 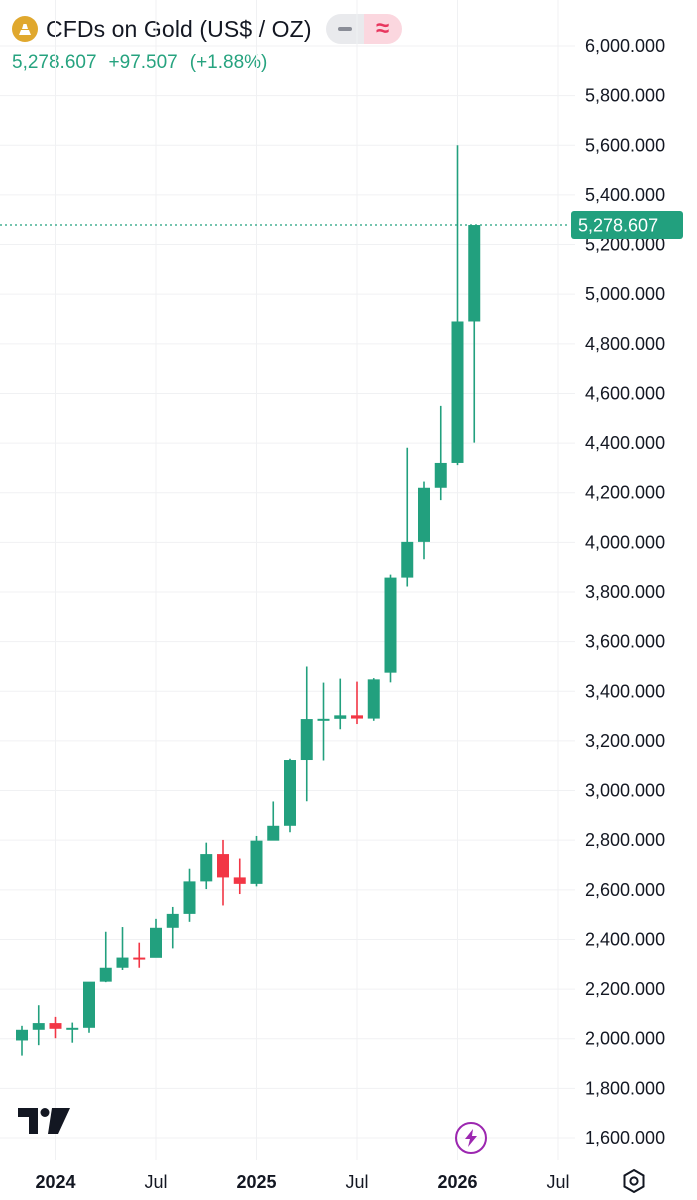 I want to click on y-tick-label: 2,600.000, so click(x=625, y=890).